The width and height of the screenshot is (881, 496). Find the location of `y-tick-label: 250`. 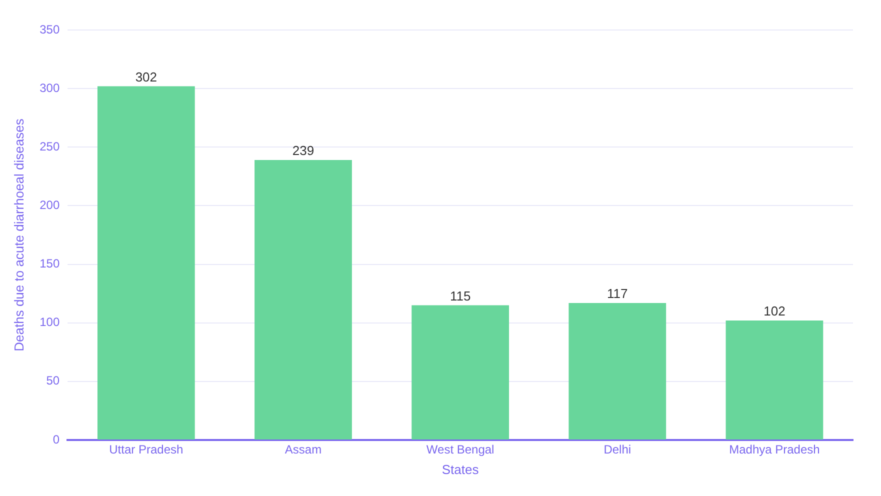

y-tick-label: 250 is located at coordinates (50, 146).